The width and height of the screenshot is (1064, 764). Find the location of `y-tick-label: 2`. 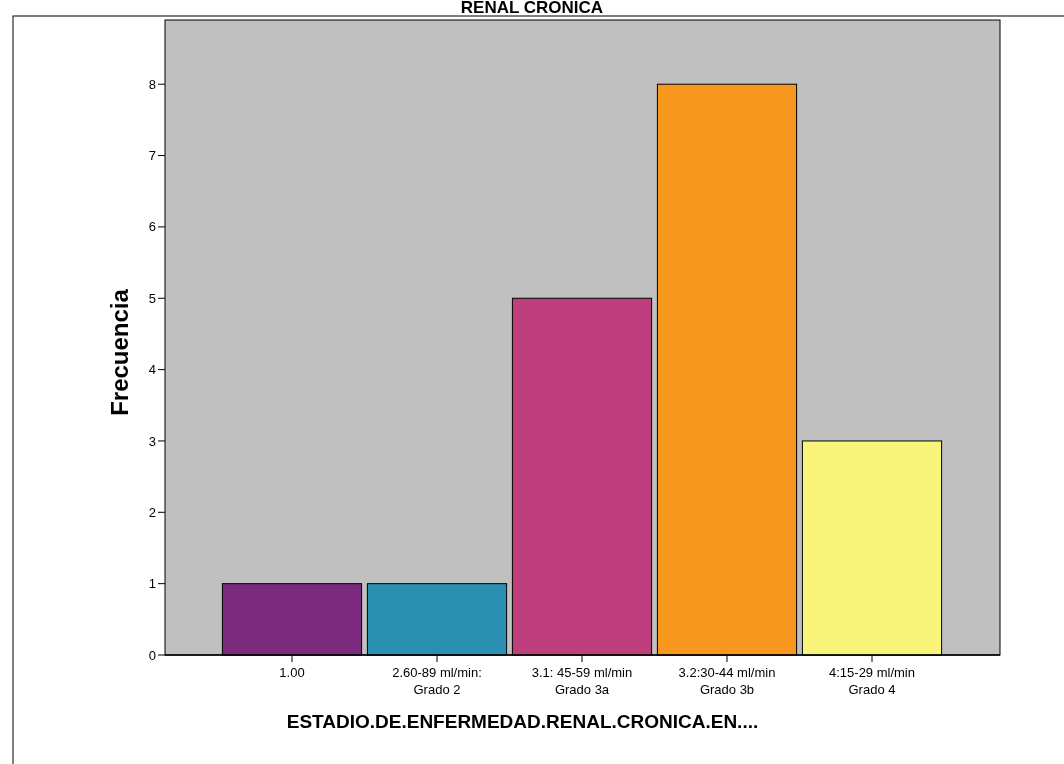

y-tick-label: 2 is located at coordinates (152, 512).